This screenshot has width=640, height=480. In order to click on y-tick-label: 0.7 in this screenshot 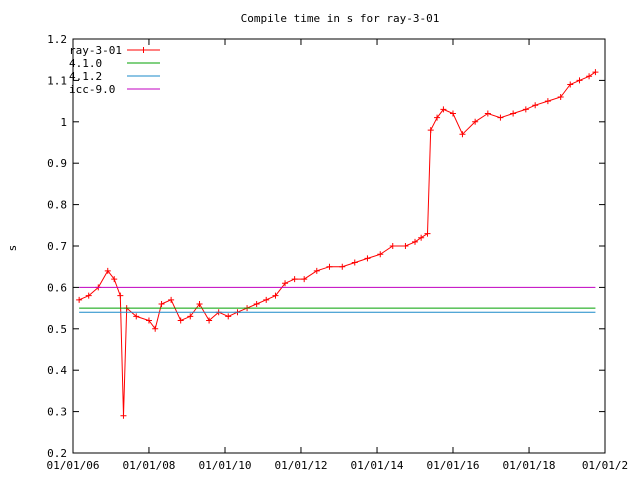, I will do `click(57, 246)`.